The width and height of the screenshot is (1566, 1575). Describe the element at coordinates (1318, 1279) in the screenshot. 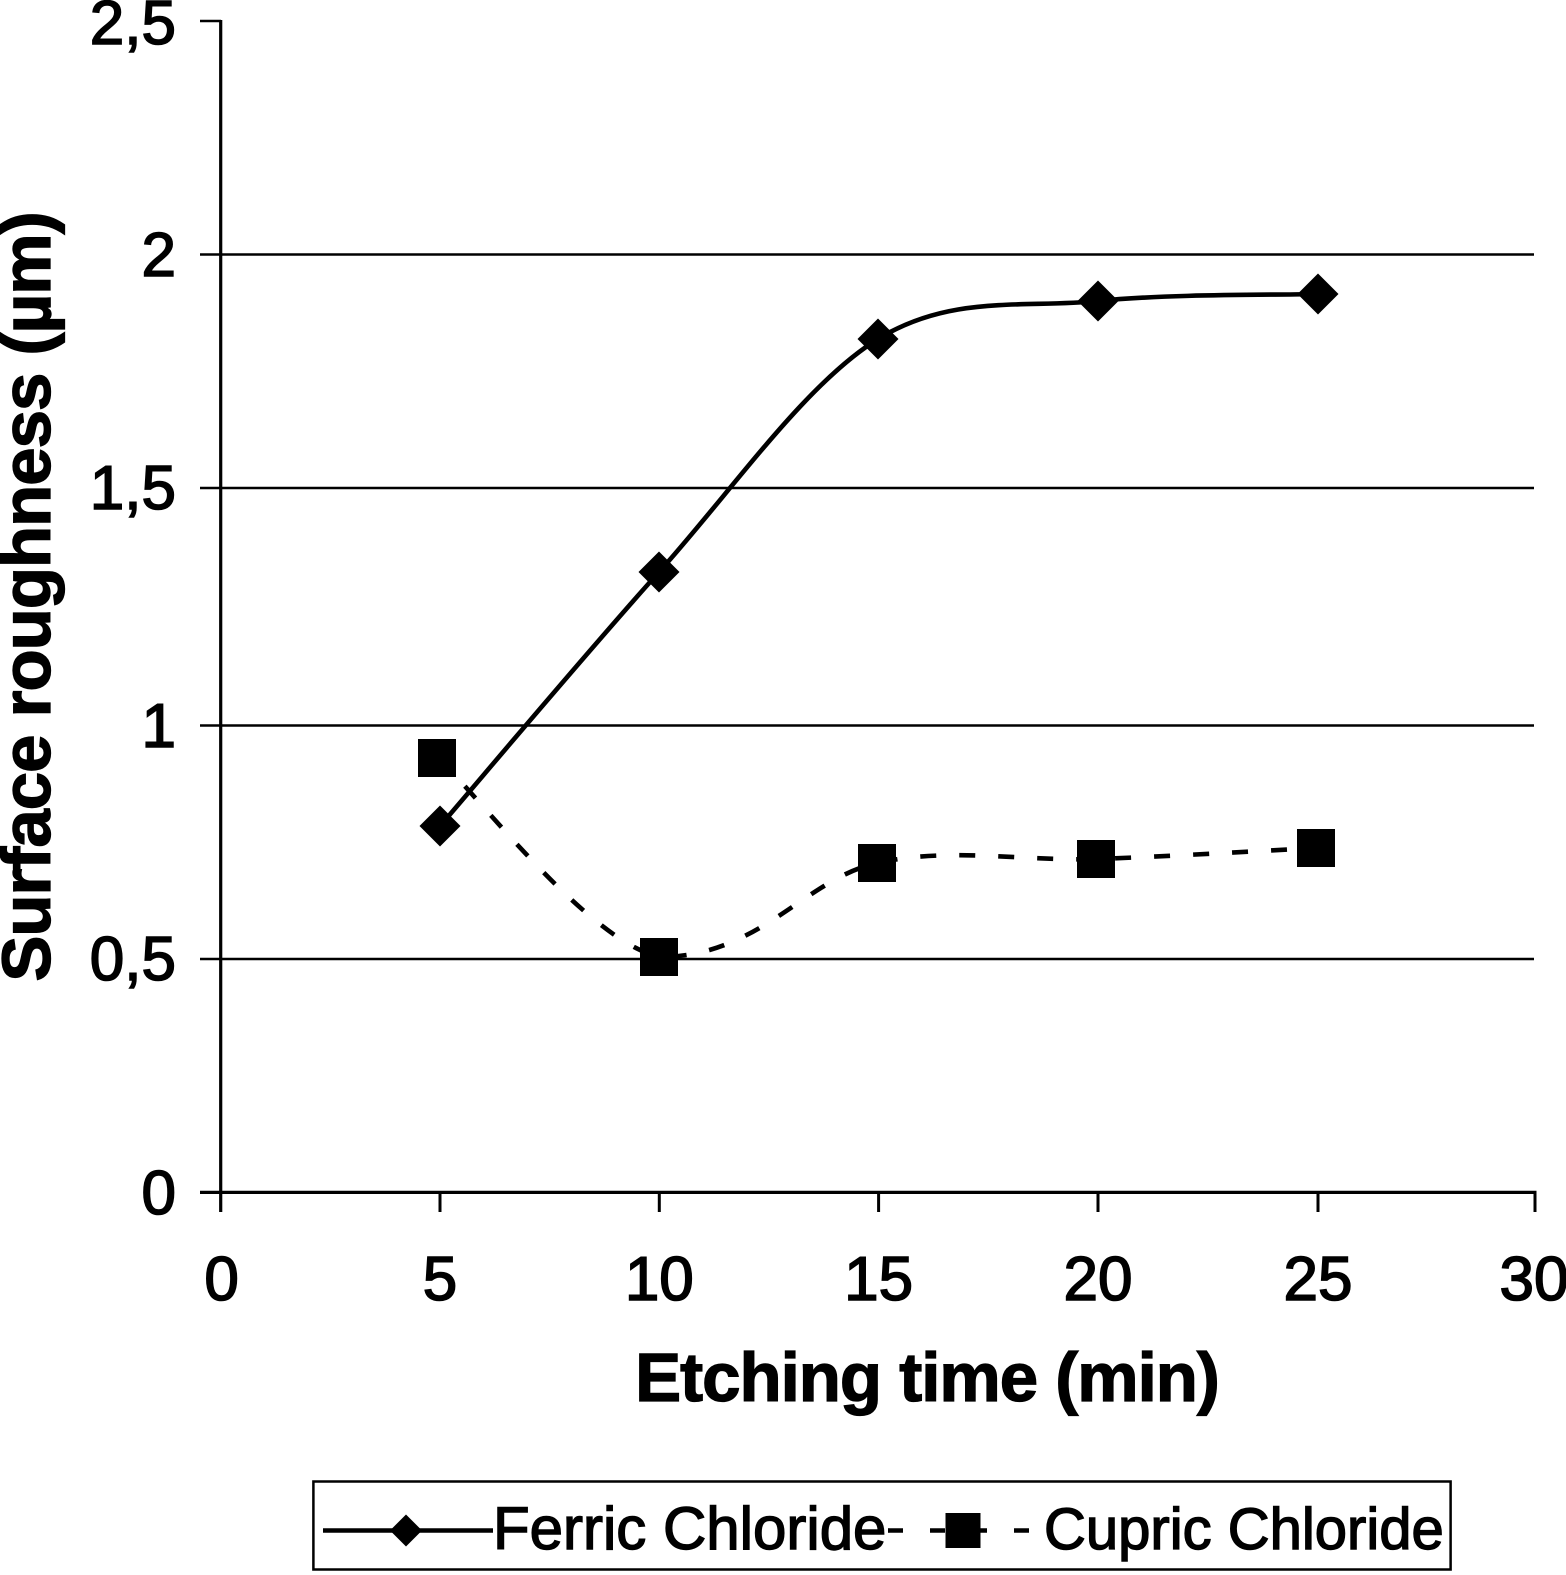

I see `svg-text: 25` at that location.